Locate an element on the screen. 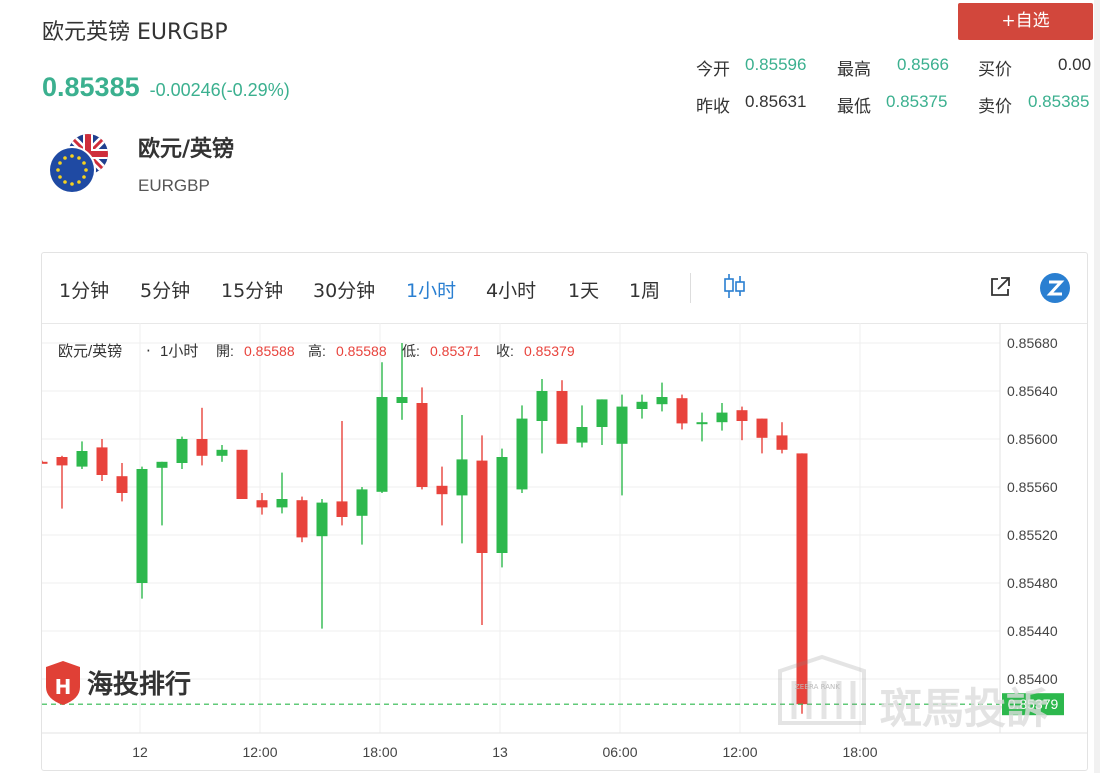 The height and width of the screenshot is (773, 1100). x-tick-label: 18:00 is located at coordinates (379, 752).